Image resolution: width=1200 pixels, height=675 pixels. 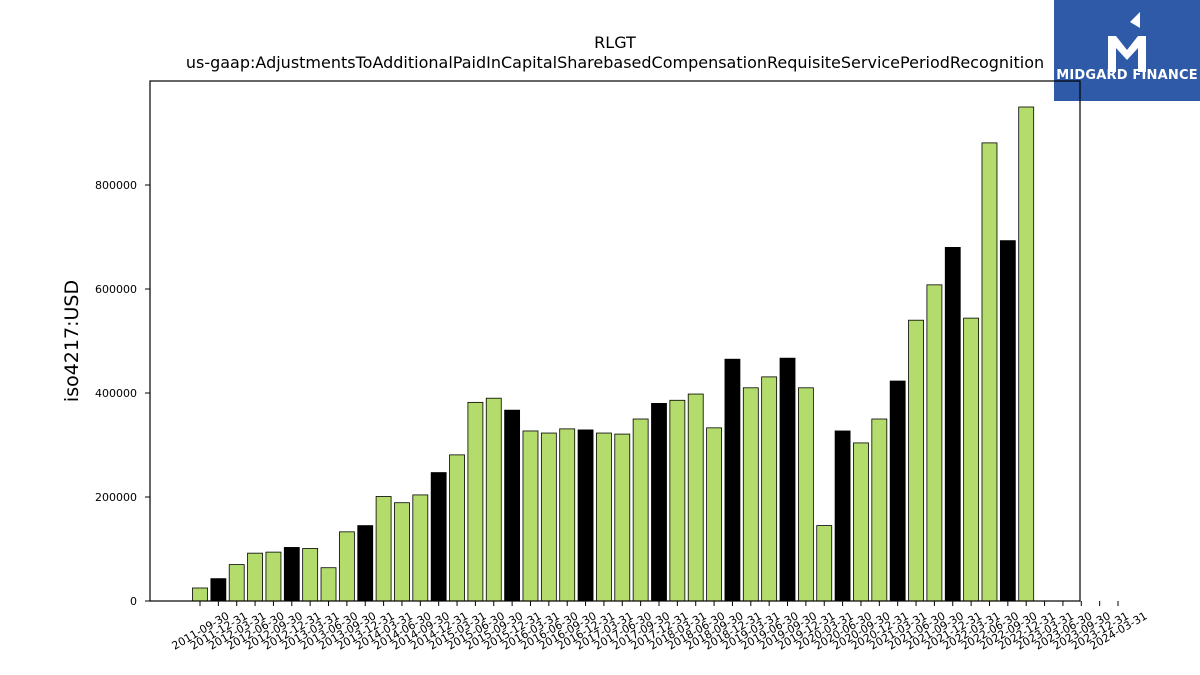 I want to click on y-axis-label: iso4217:USD, so click(x=72, y=341).